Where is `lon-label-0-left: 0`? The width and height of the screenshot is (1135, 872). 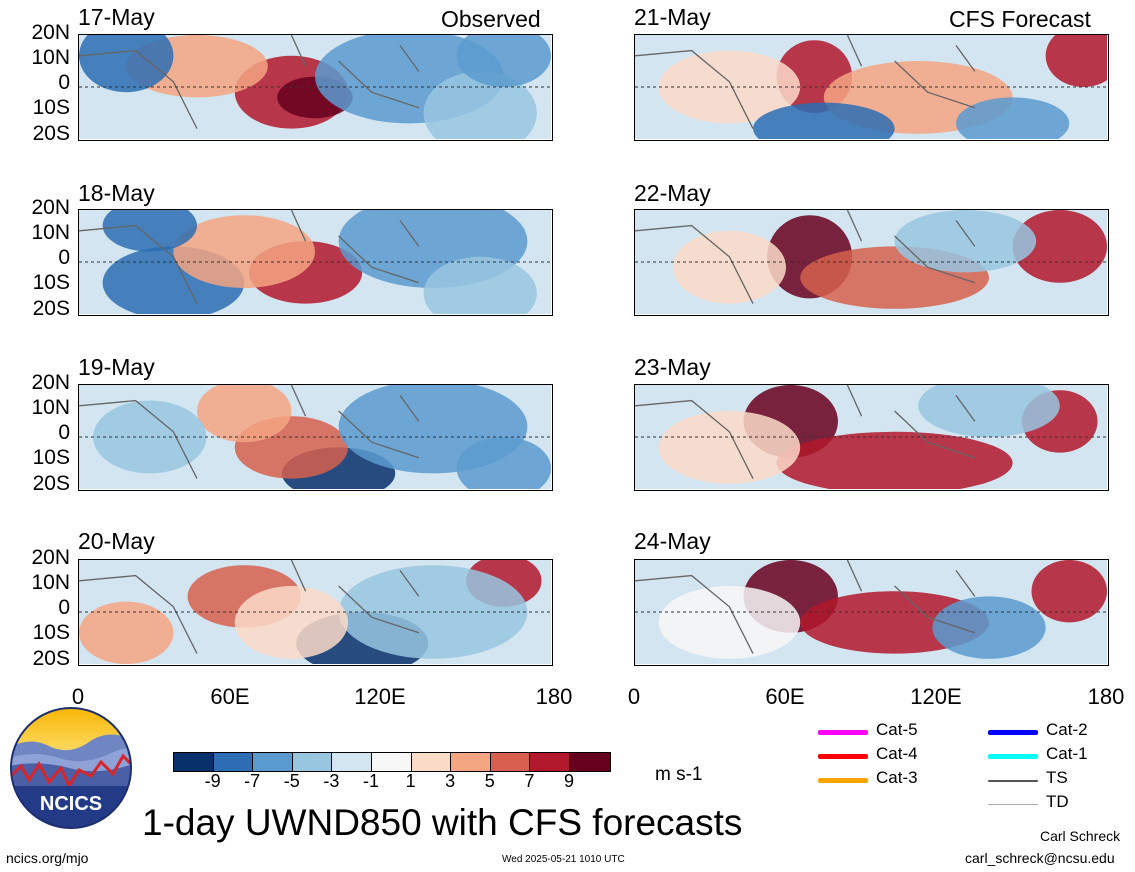
lon-label-0-left: 0 is located at coordinates (78, 696).